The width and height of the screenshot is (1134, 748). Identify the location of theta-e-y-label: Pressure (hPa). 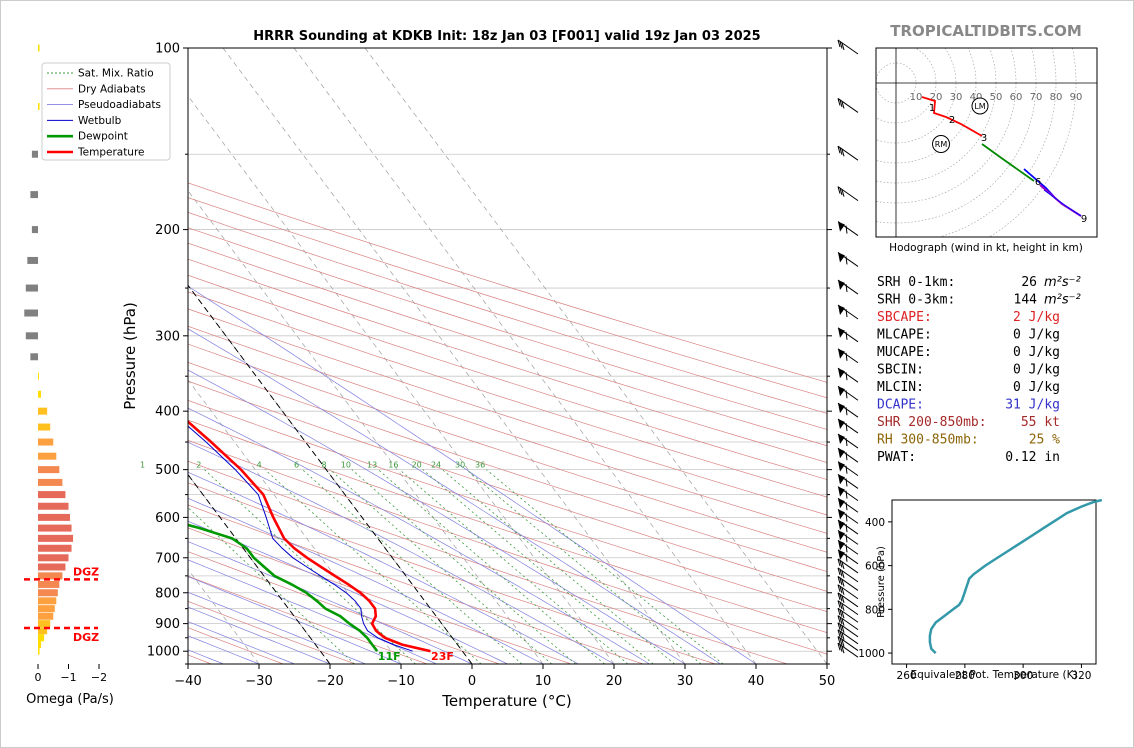
(881, 582).